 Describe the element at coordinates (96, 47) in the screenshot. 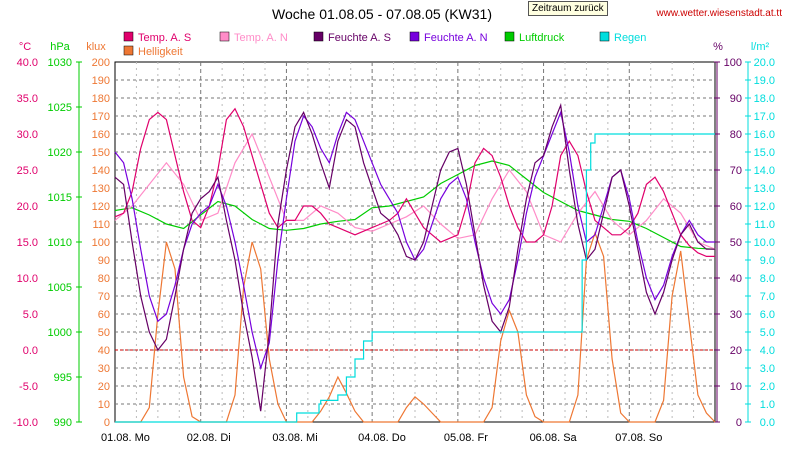

I see `y-axis-unit: klux` at that location.